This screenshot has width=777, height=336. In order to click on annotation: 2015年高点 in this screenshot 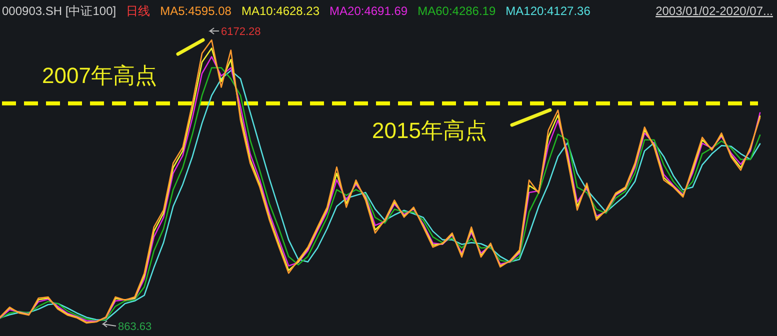, I will do `click(429, 130)`.